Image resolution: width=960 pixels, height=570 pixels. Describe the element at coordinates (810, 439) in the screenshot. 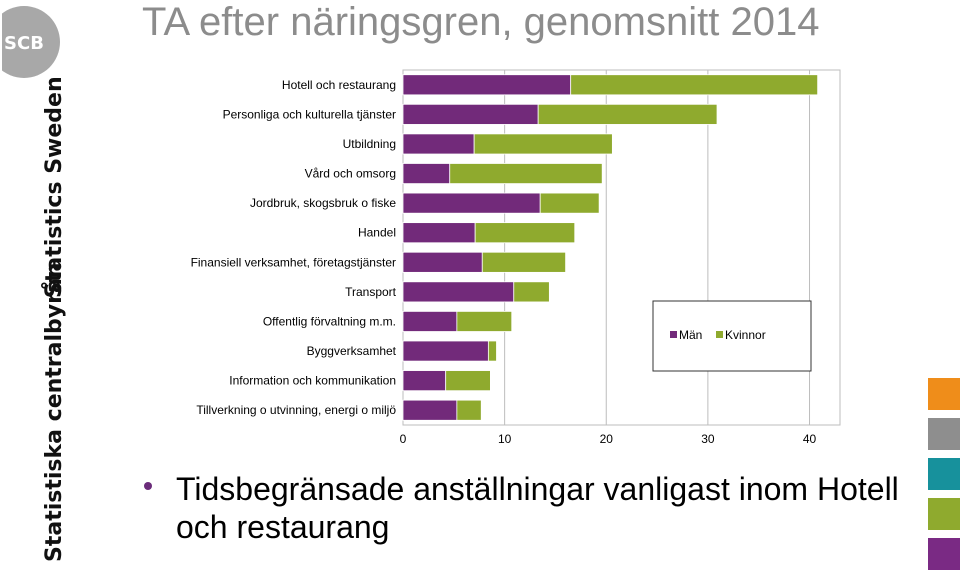

I see `x-tick-label: 40` at that location.